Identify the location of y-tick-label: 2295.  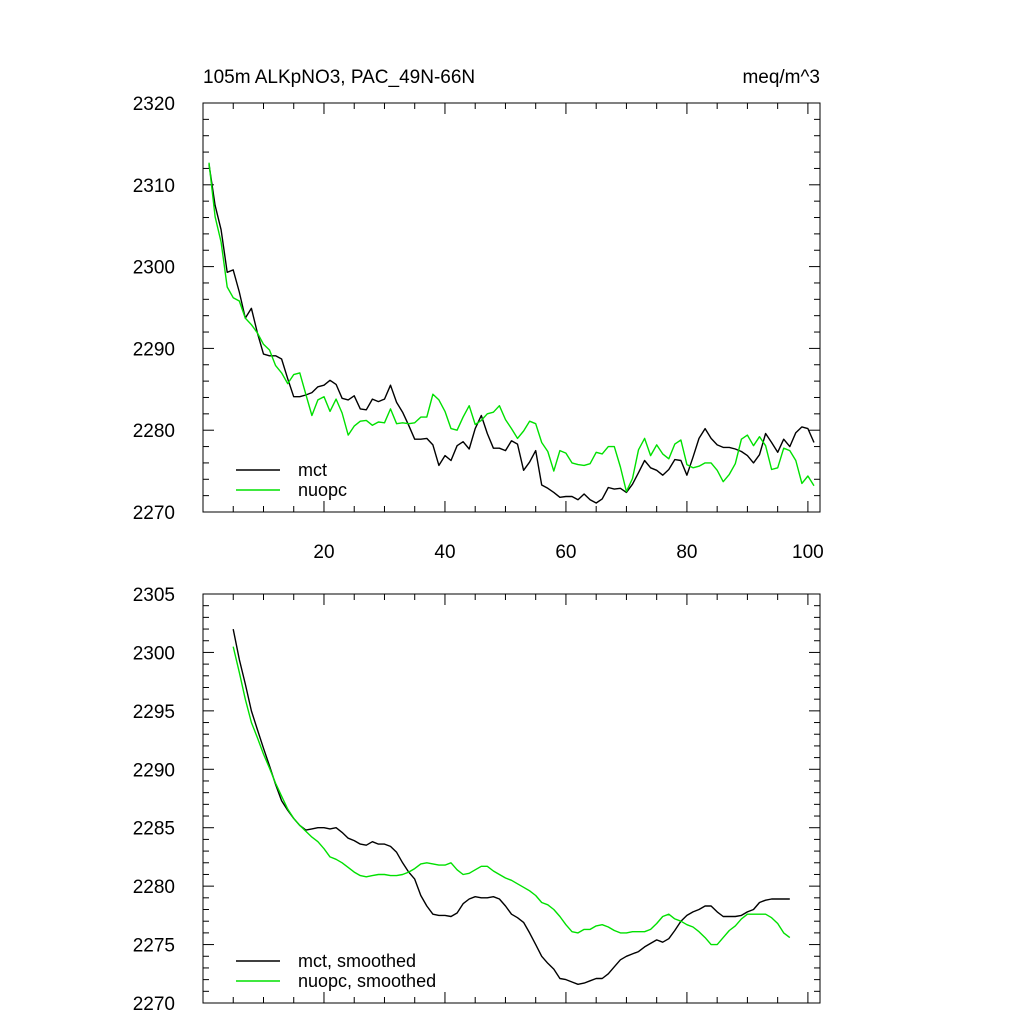
(154, 712).